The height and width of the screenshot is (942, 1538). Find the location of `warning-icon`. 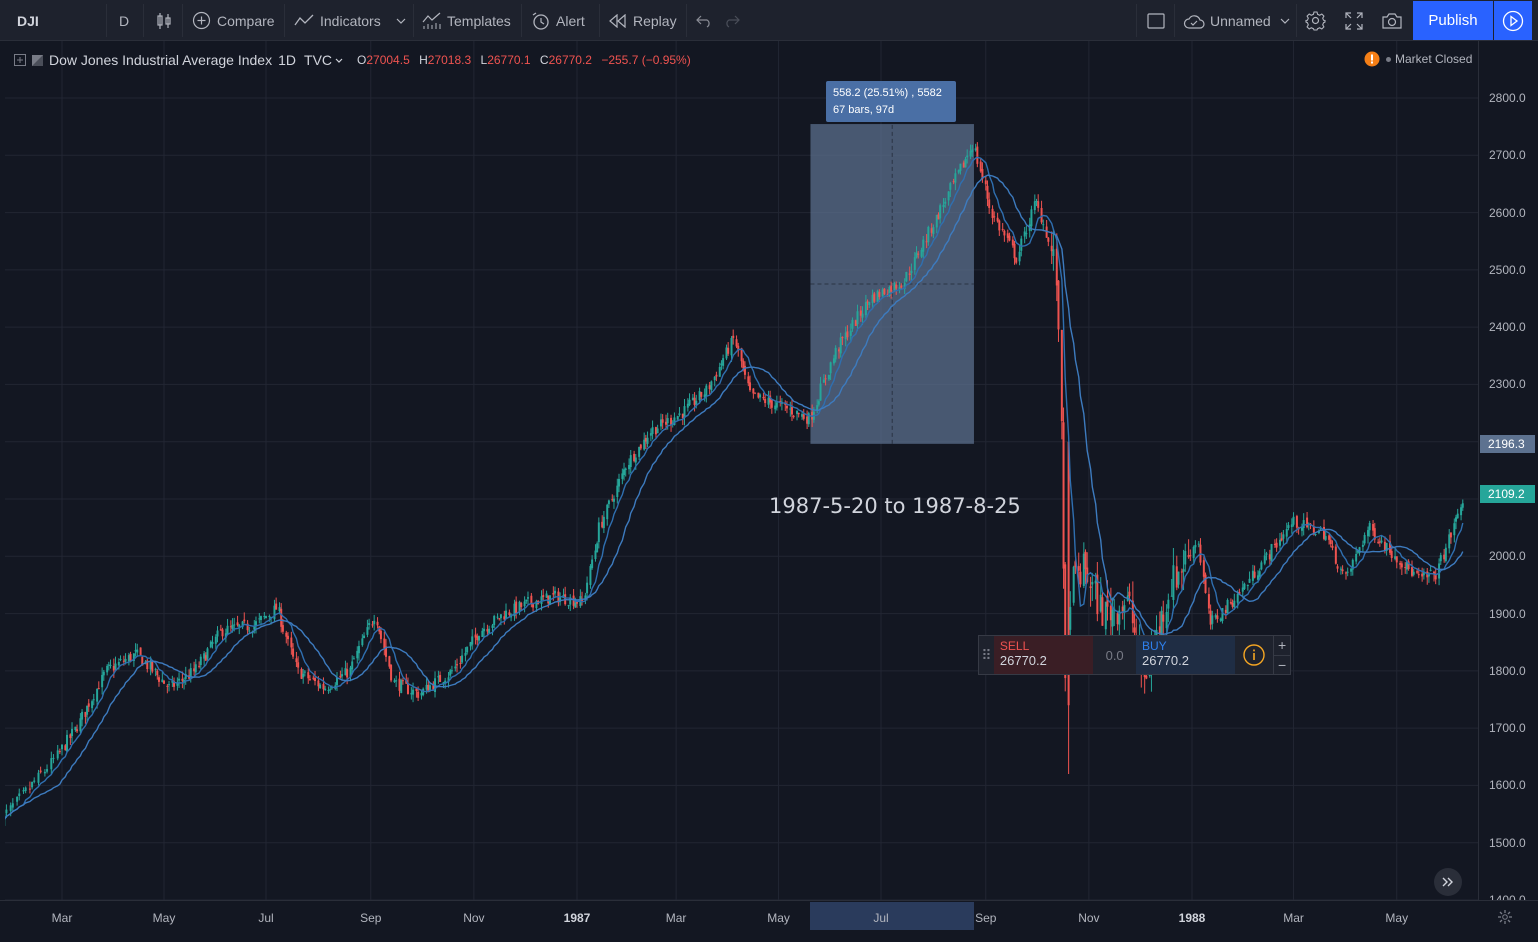

warning-icon is located at coordinates (1372, 59).